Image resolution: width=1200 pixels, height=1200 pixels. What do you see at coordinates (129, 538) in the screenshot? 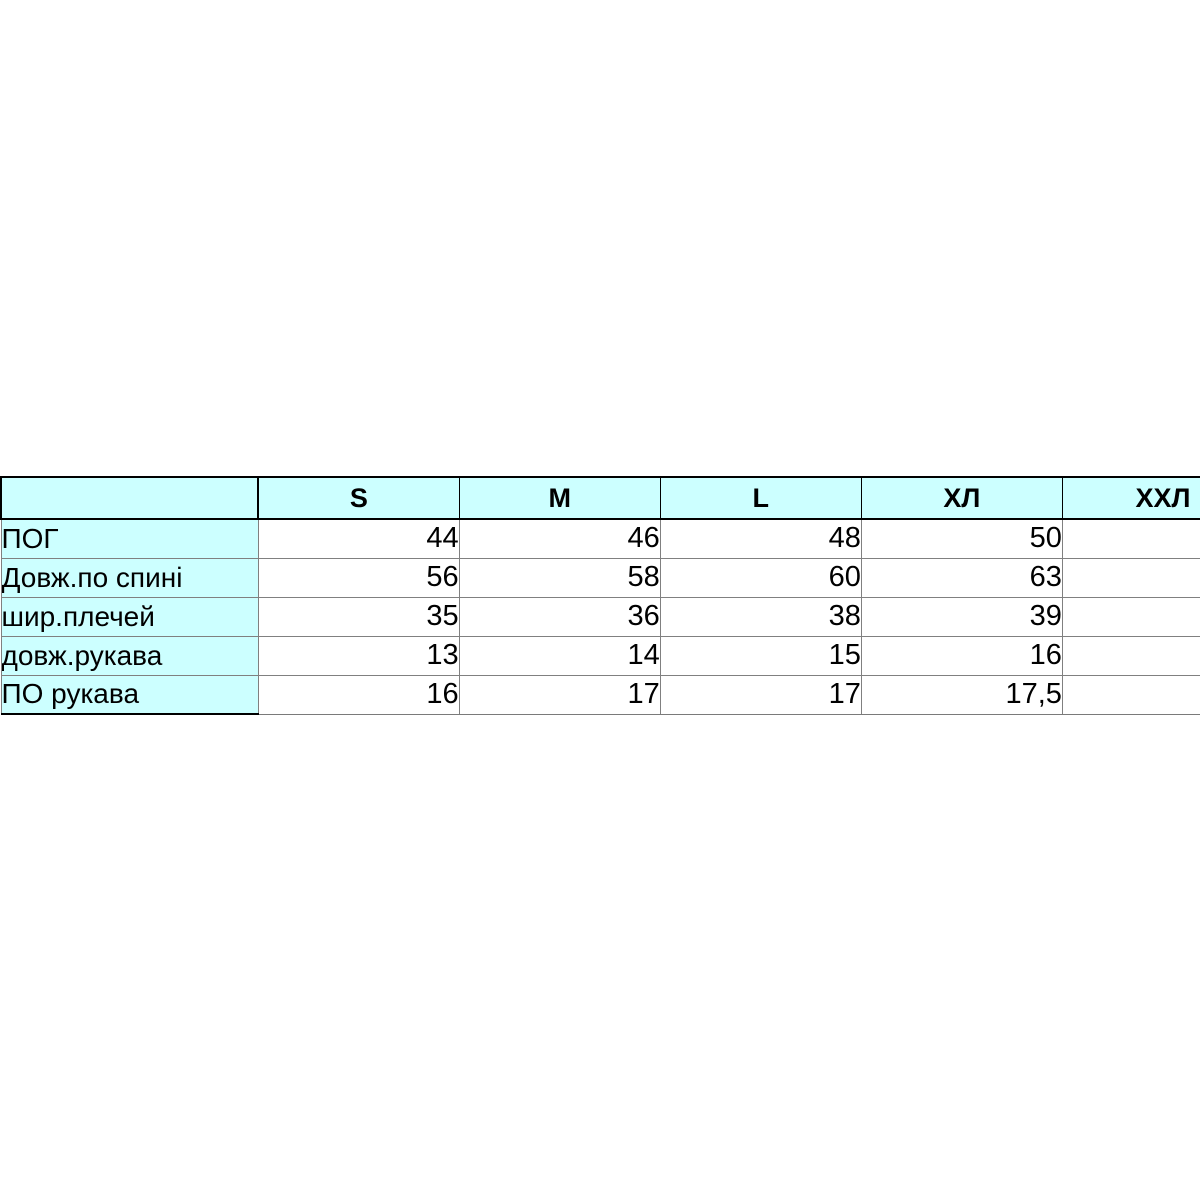
I see `row-label-pog: ПОГ` at bounding box center [129, 538].